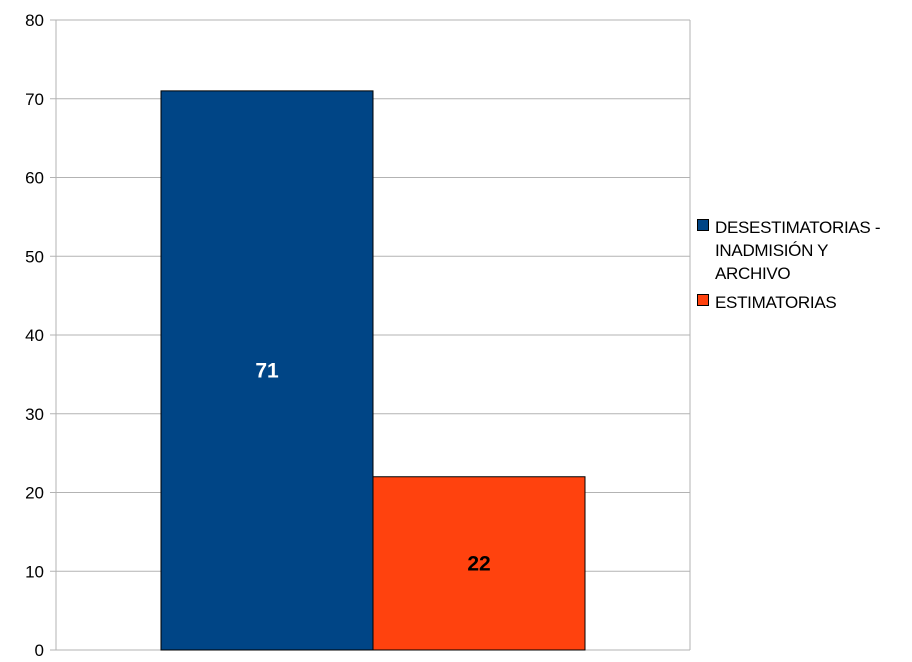  What do you see at coordinates (34, 99) in the screenshot?
I see `y-tick-label-70: 70` at bounding box center [34, 99].